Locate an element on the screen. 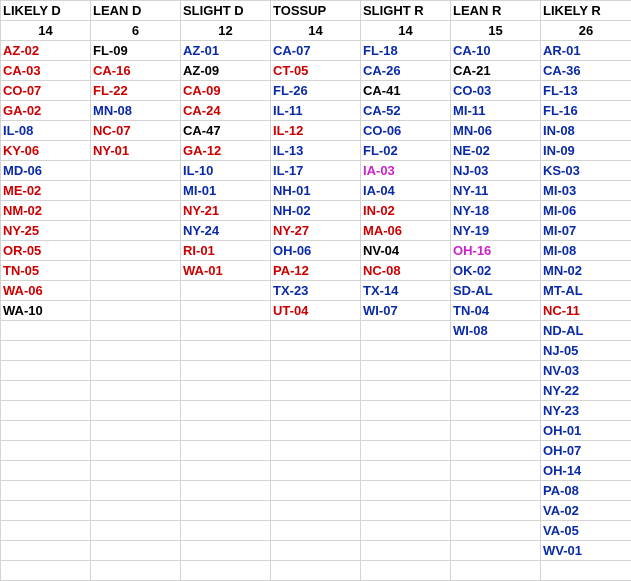 The width and height of the screenshot is (631, 581). district-cell: OH-16 is located at coordinates (495, 250).